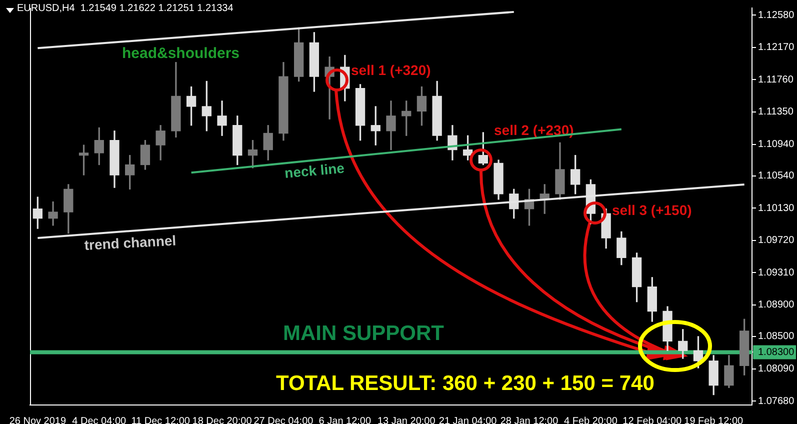  I want to click on x-tick-label: 27 Dec 04:00, so click(284, 420).